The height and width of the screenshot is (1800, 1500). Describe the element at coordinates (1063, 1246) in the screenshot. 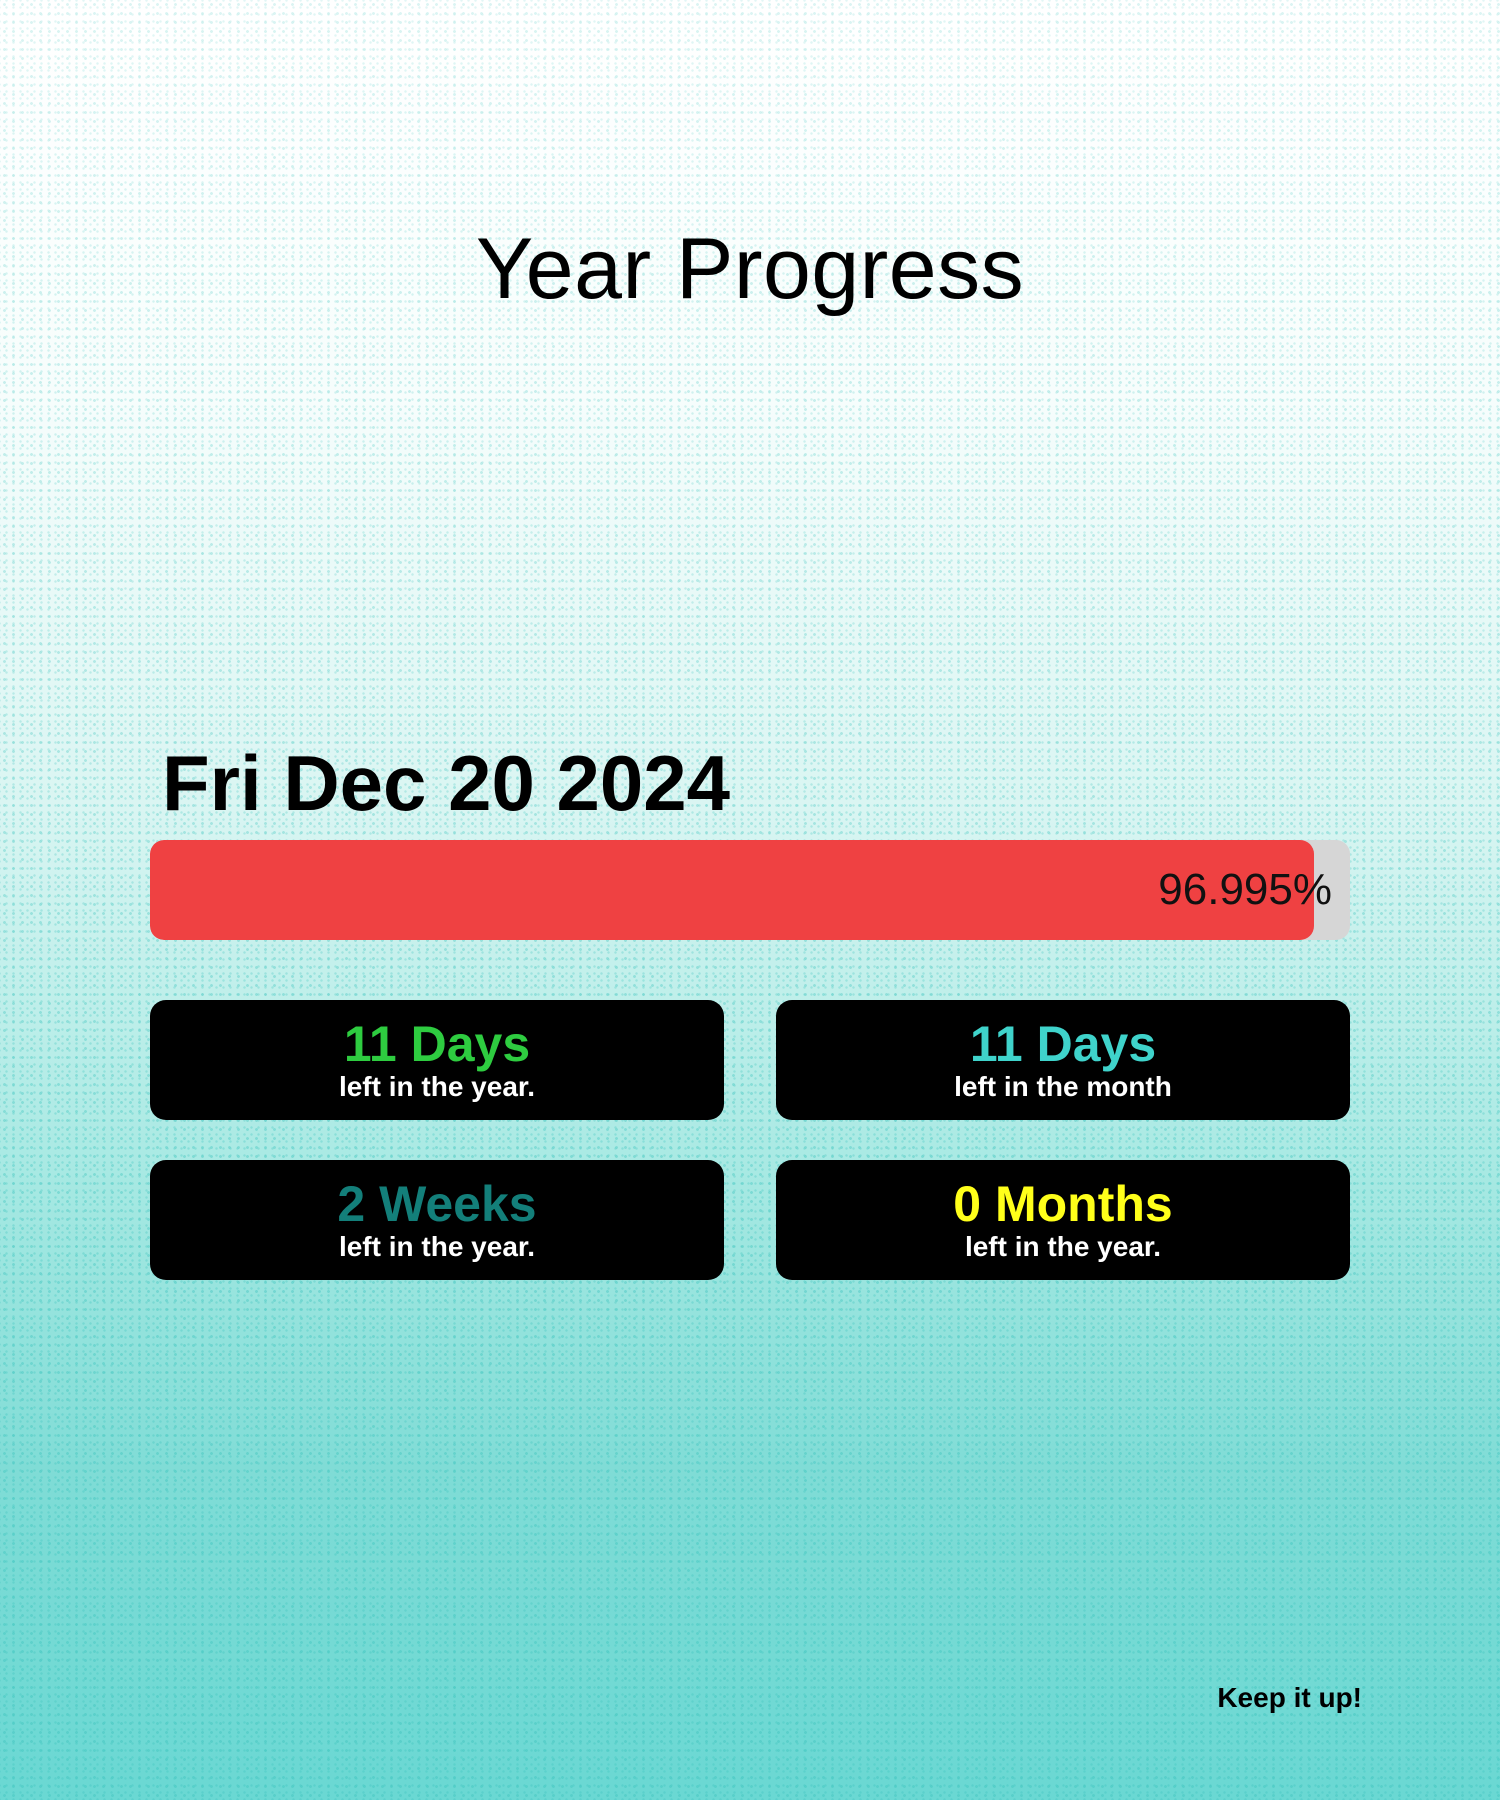

I see `months-left-year-caption: left in the year.` at that location.